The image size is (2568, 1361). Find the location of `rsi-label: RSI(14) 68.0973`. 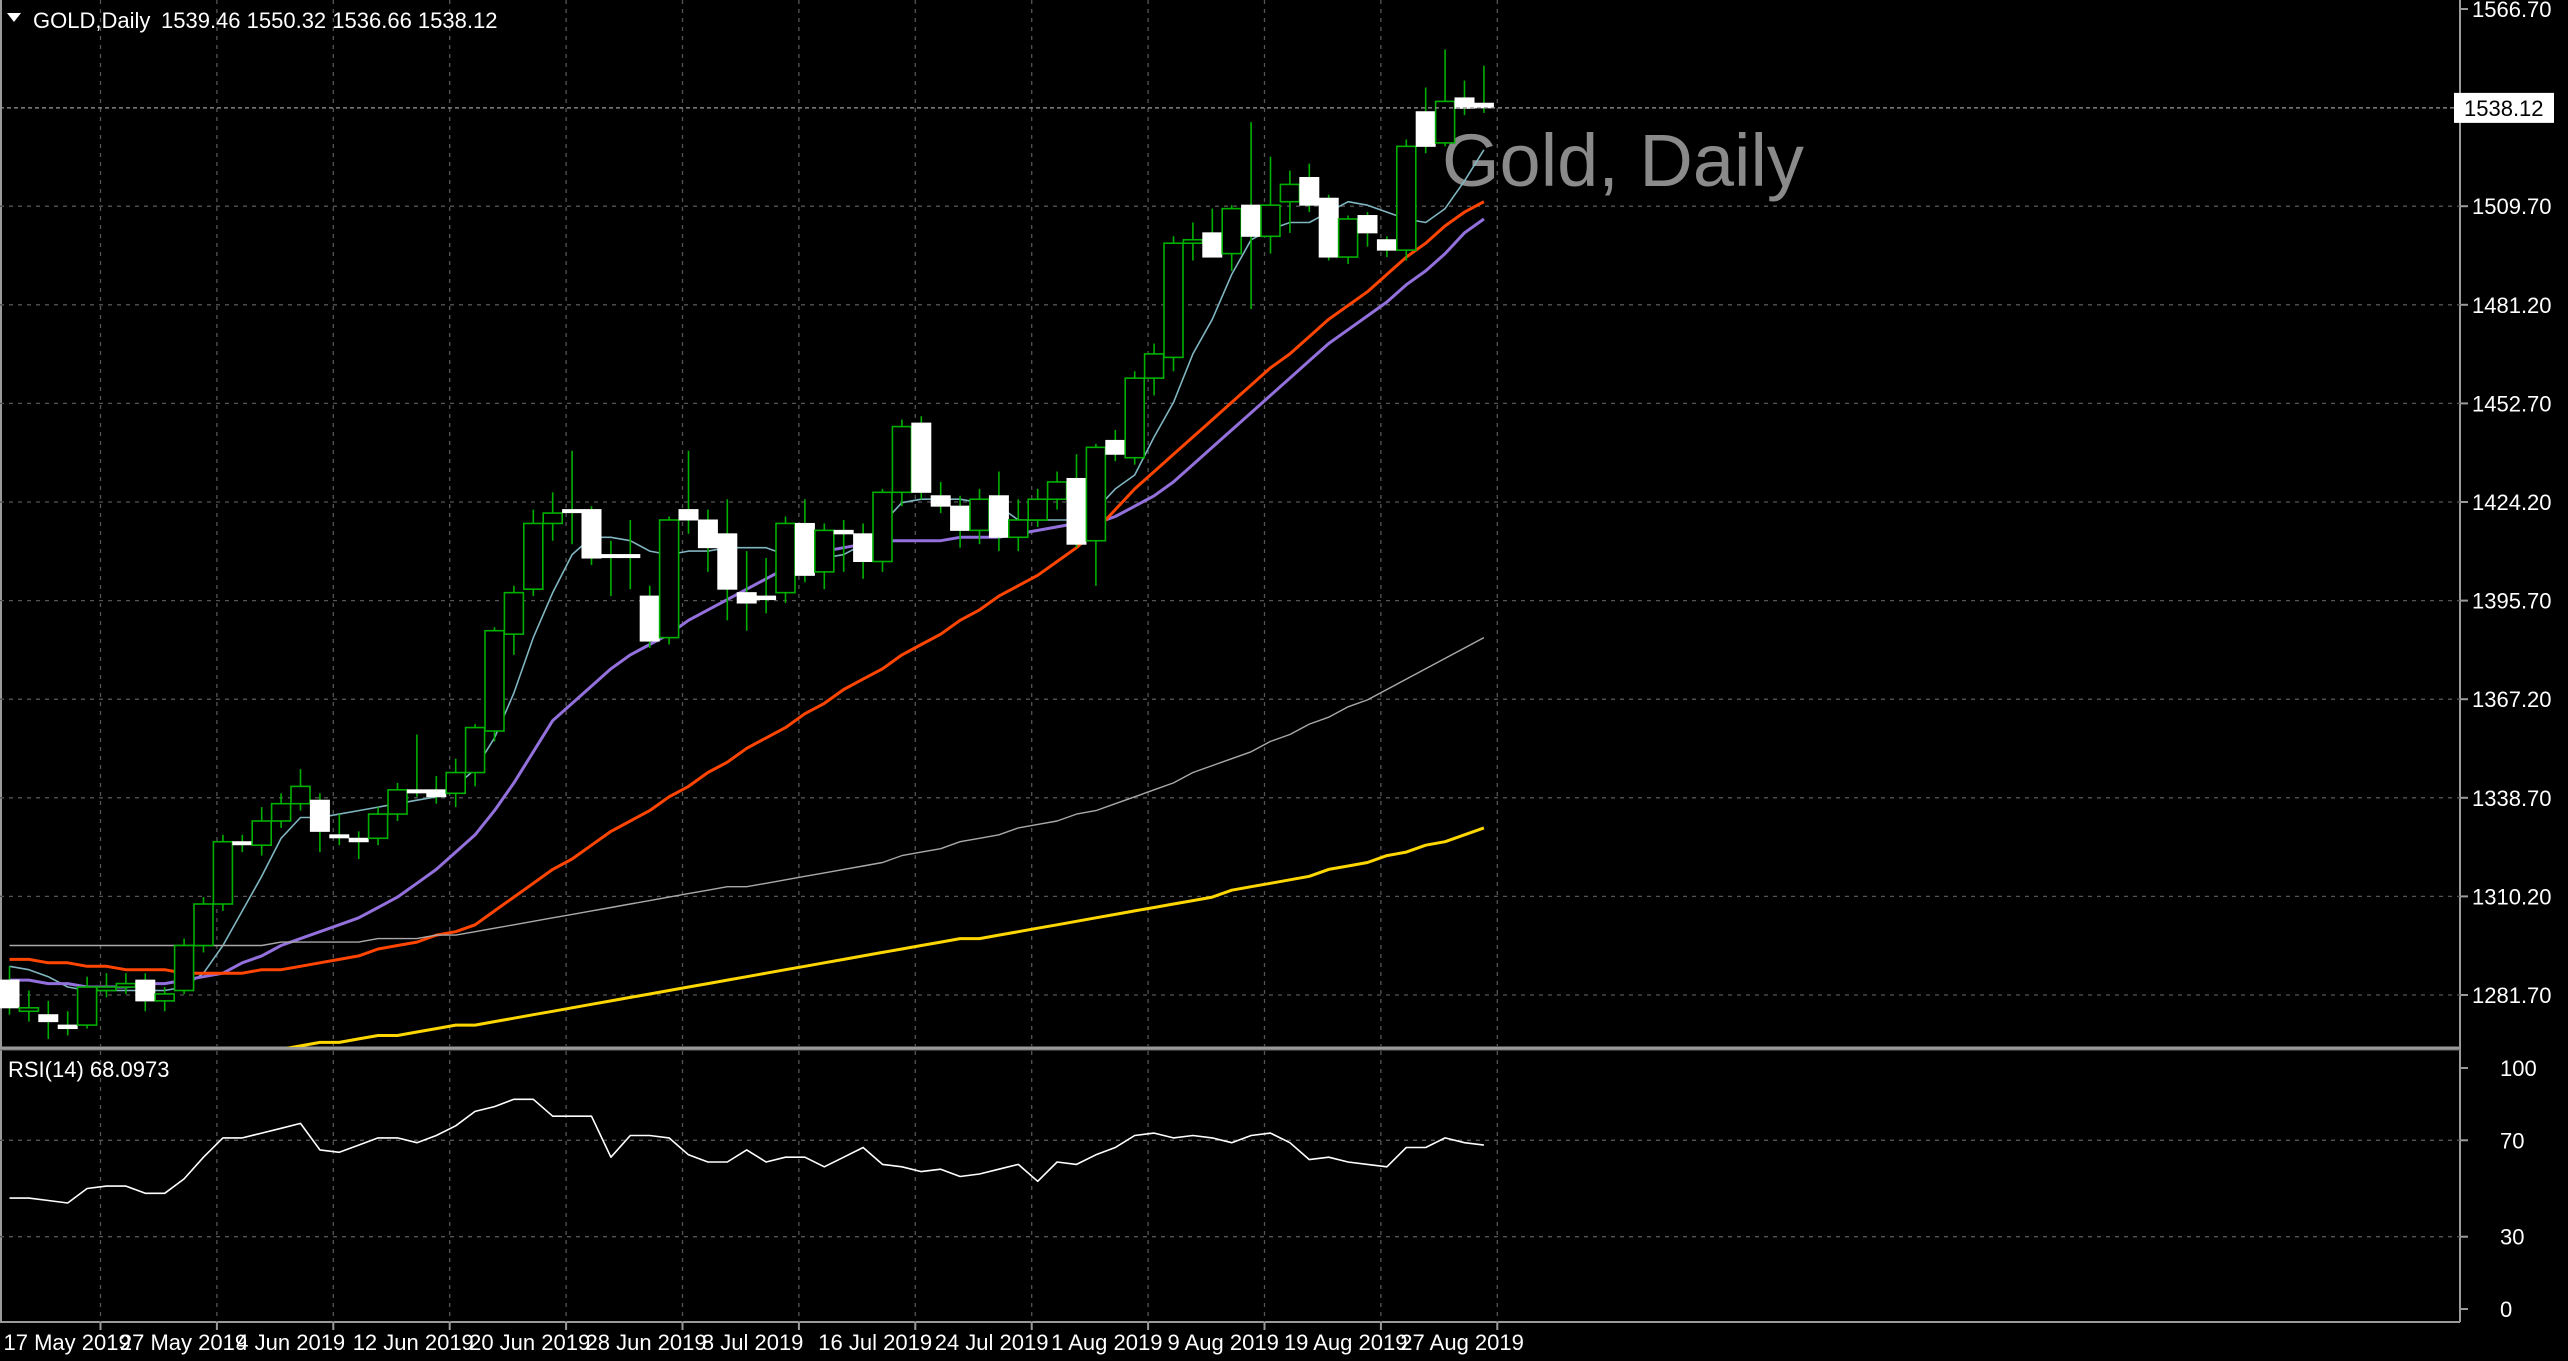

rsi-label: RSI(14) 68.0973 is located at coordinates (88, 1069).